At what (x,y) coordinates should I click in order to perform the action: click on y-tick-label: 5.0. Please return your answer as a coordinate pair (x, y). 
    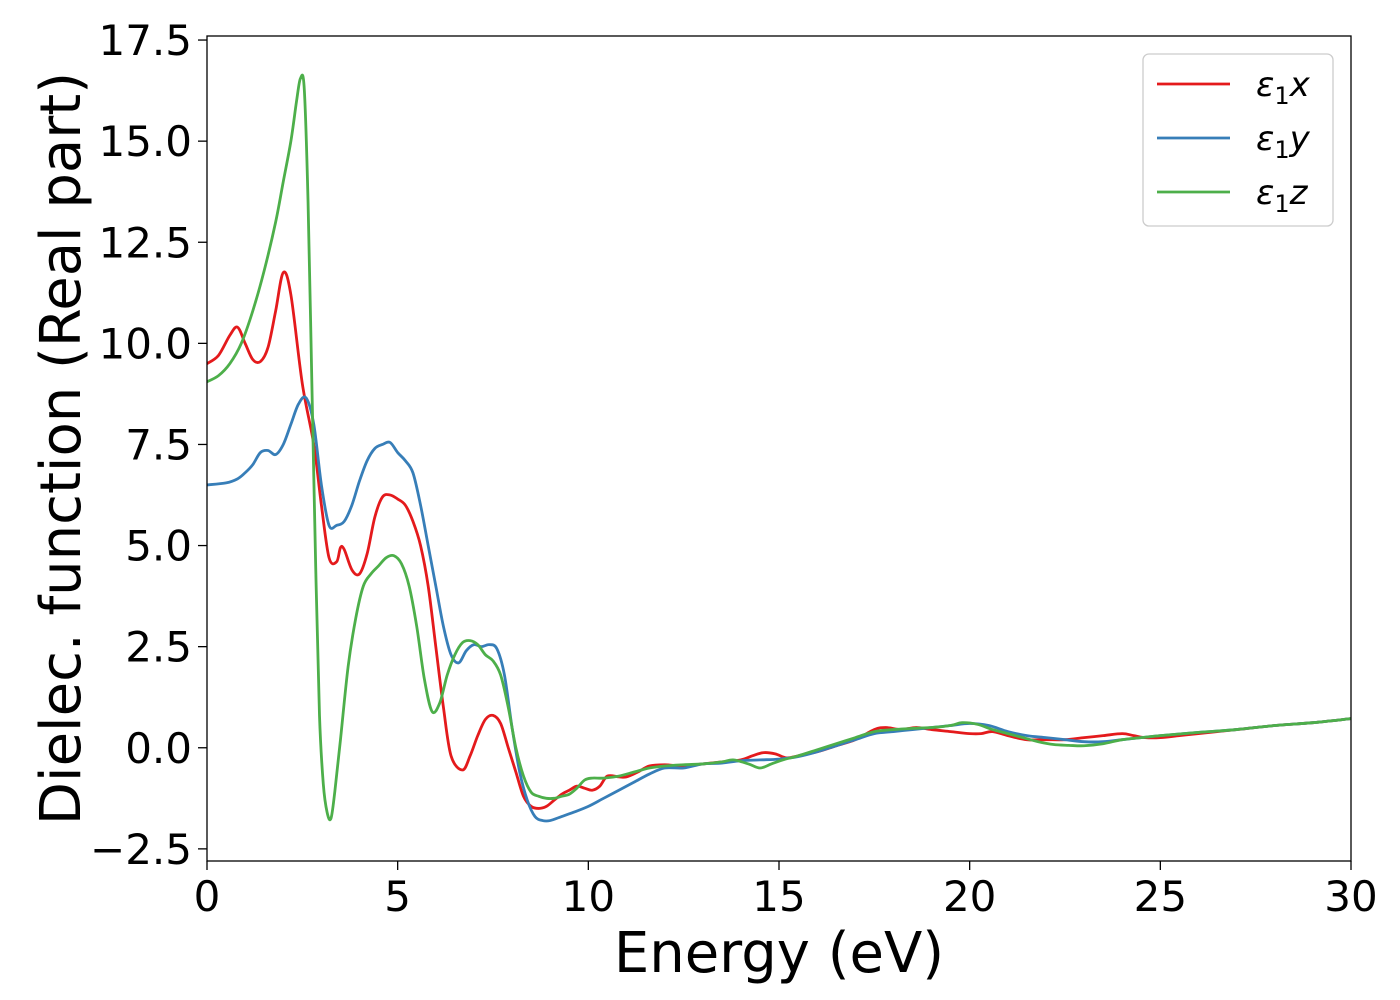
    Looking at the image, I should click on (158, 546).